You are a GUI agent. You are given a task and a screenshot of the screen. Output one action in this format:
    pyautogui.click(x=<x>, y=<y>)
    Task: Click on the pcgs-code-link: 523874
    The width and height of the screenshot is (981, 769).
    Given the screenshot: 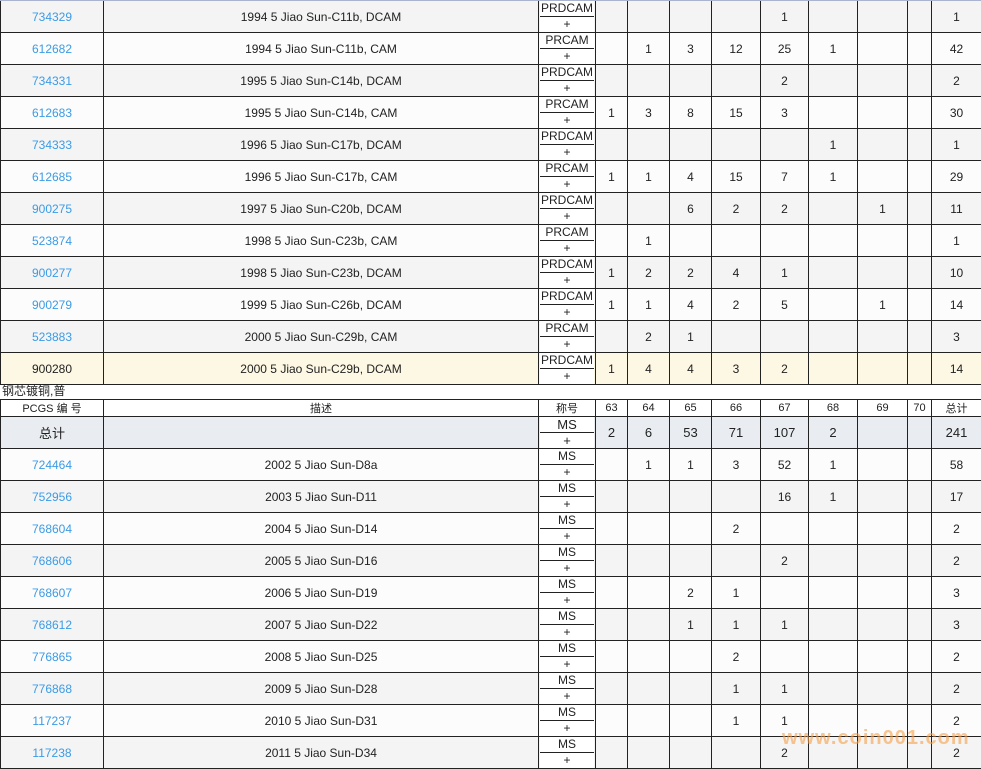 What is the action you would take?
    pyautogui.click(x=52, y=241)
    